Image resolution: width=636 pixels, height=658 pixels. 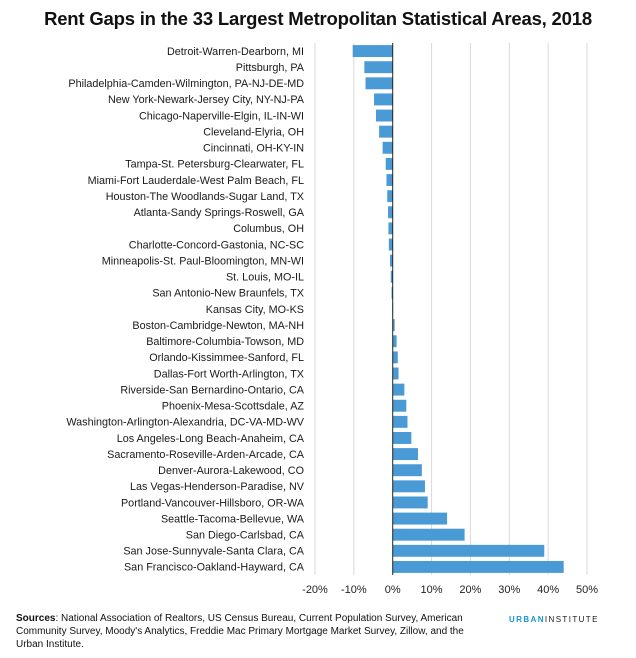 What do you see at coordinates (231, 471) in the screenshot?
I see `category-label: Denver-Aurora-Lakewood, CO` at bounding box center [231, 471].